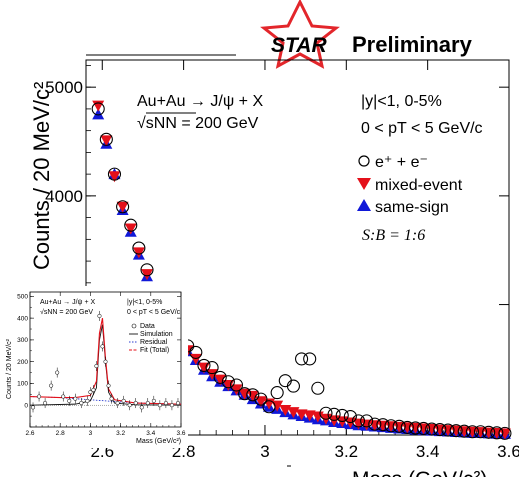  I want to click on y-tick-label: 300, so click(22, 340).